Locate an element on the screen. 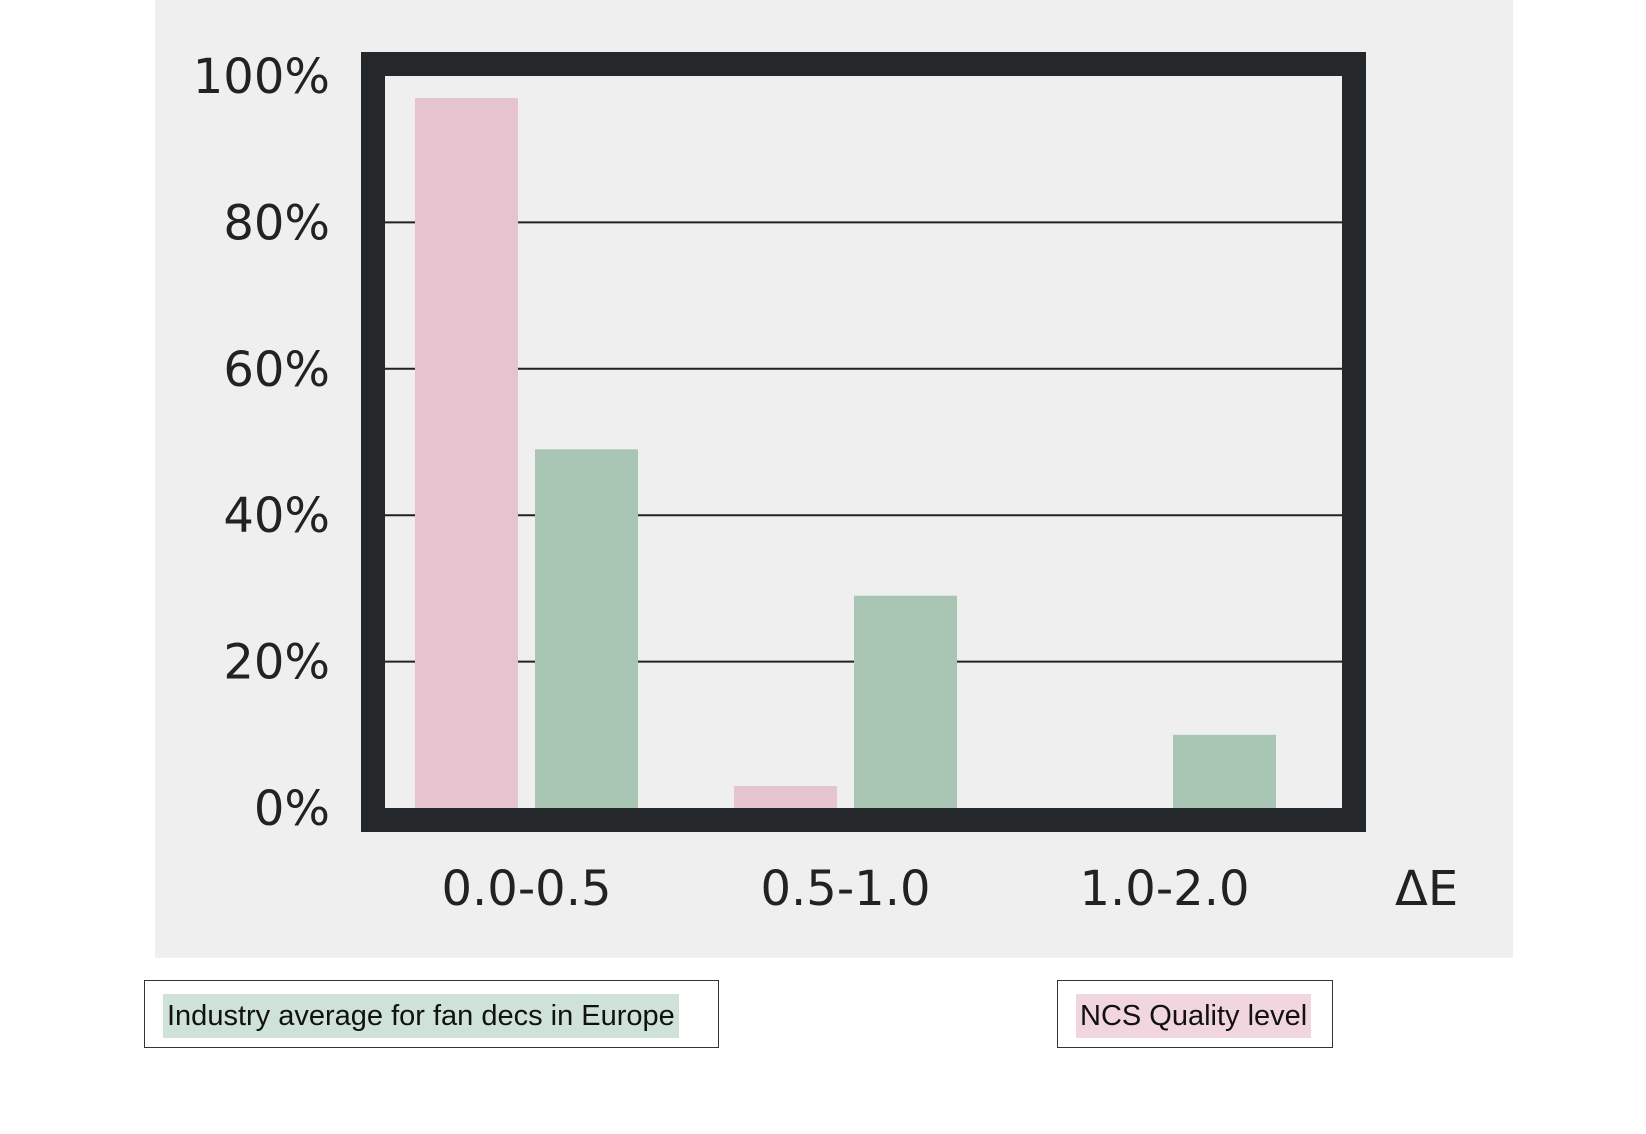  y-tick-label: 80% is located at coordinates (276, 223).